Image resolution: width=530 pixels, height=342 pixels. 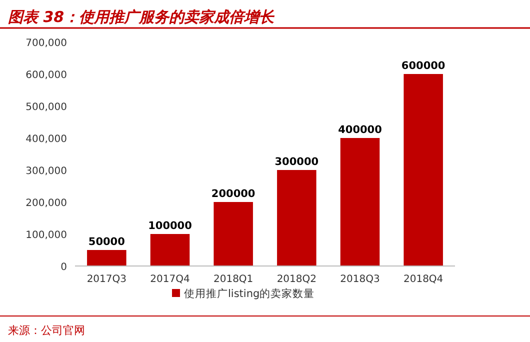 I want to click on y-tick-label: 700,000, so click(x=46, y=43).